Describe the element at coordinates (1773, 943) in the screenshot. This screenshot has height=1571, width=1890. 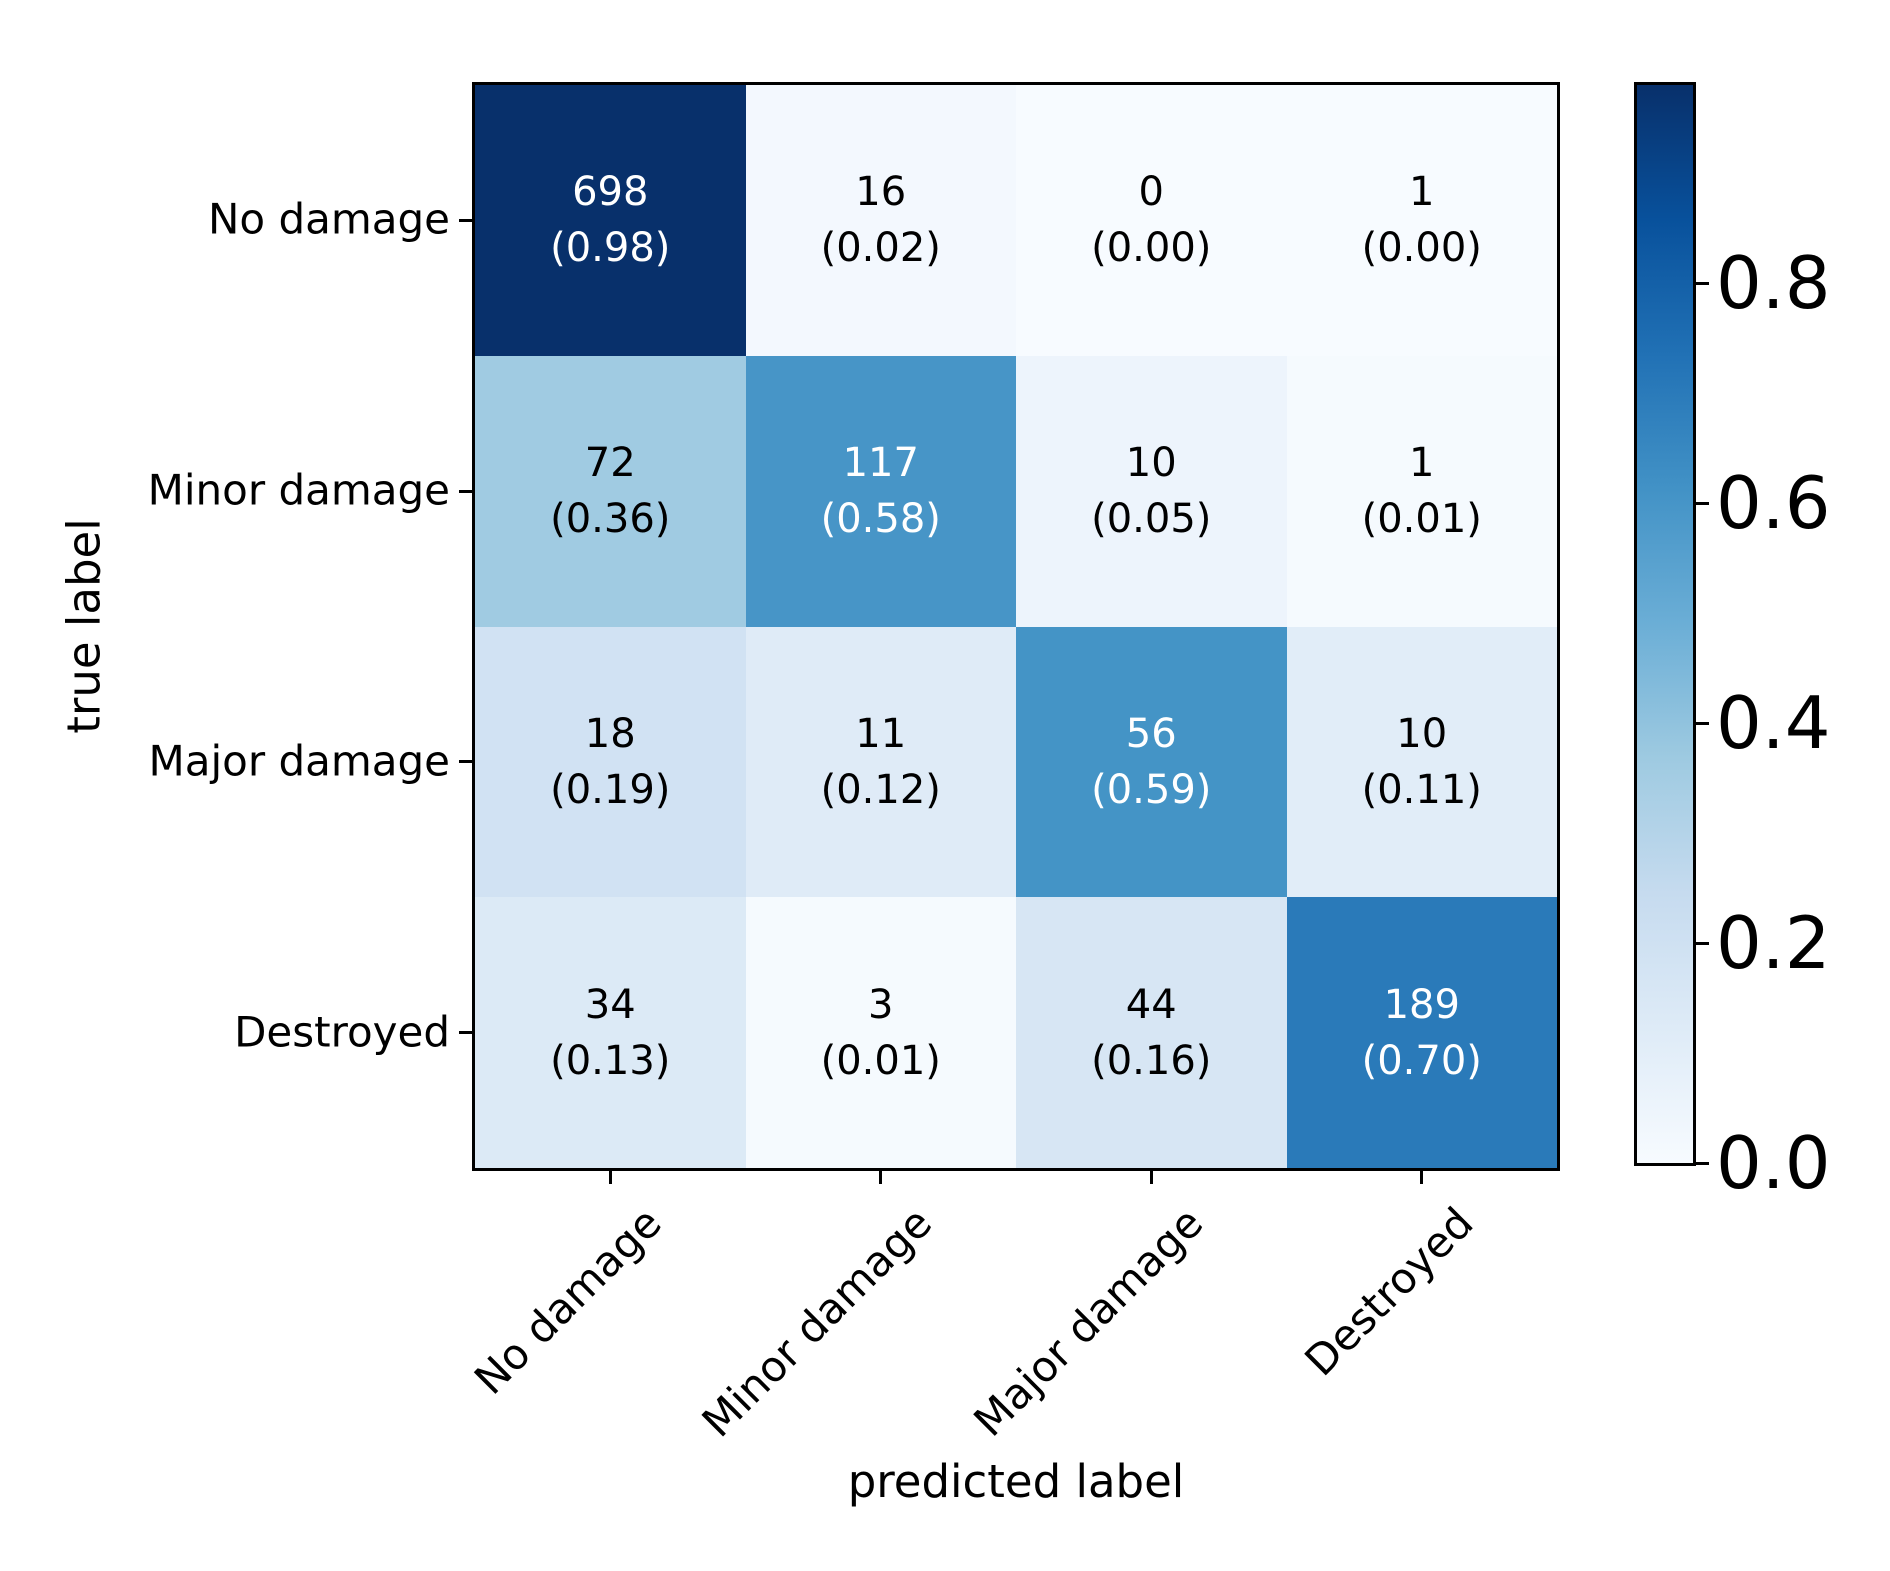
I see `colorbar-tick-label-3: 0.2` at that location.